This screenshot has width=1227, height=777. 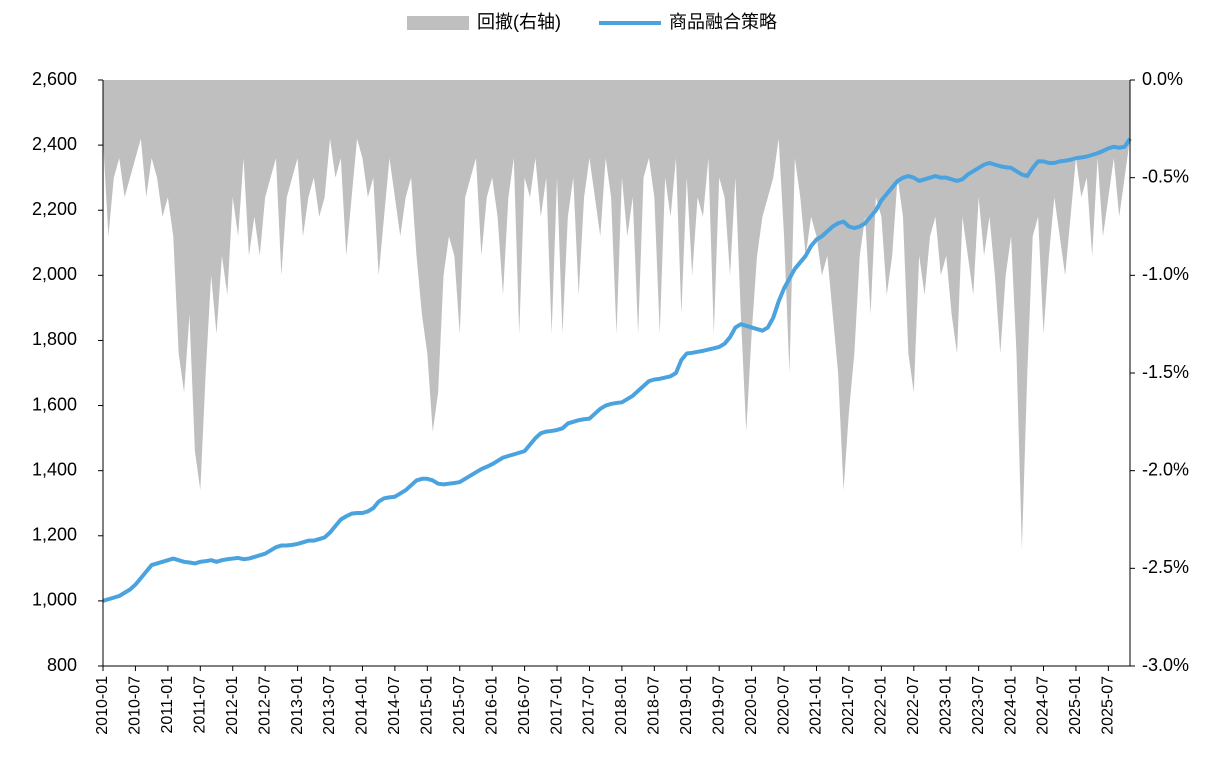 I want to click on x-tick-label: 2012-07, so click(x=264, y=705).